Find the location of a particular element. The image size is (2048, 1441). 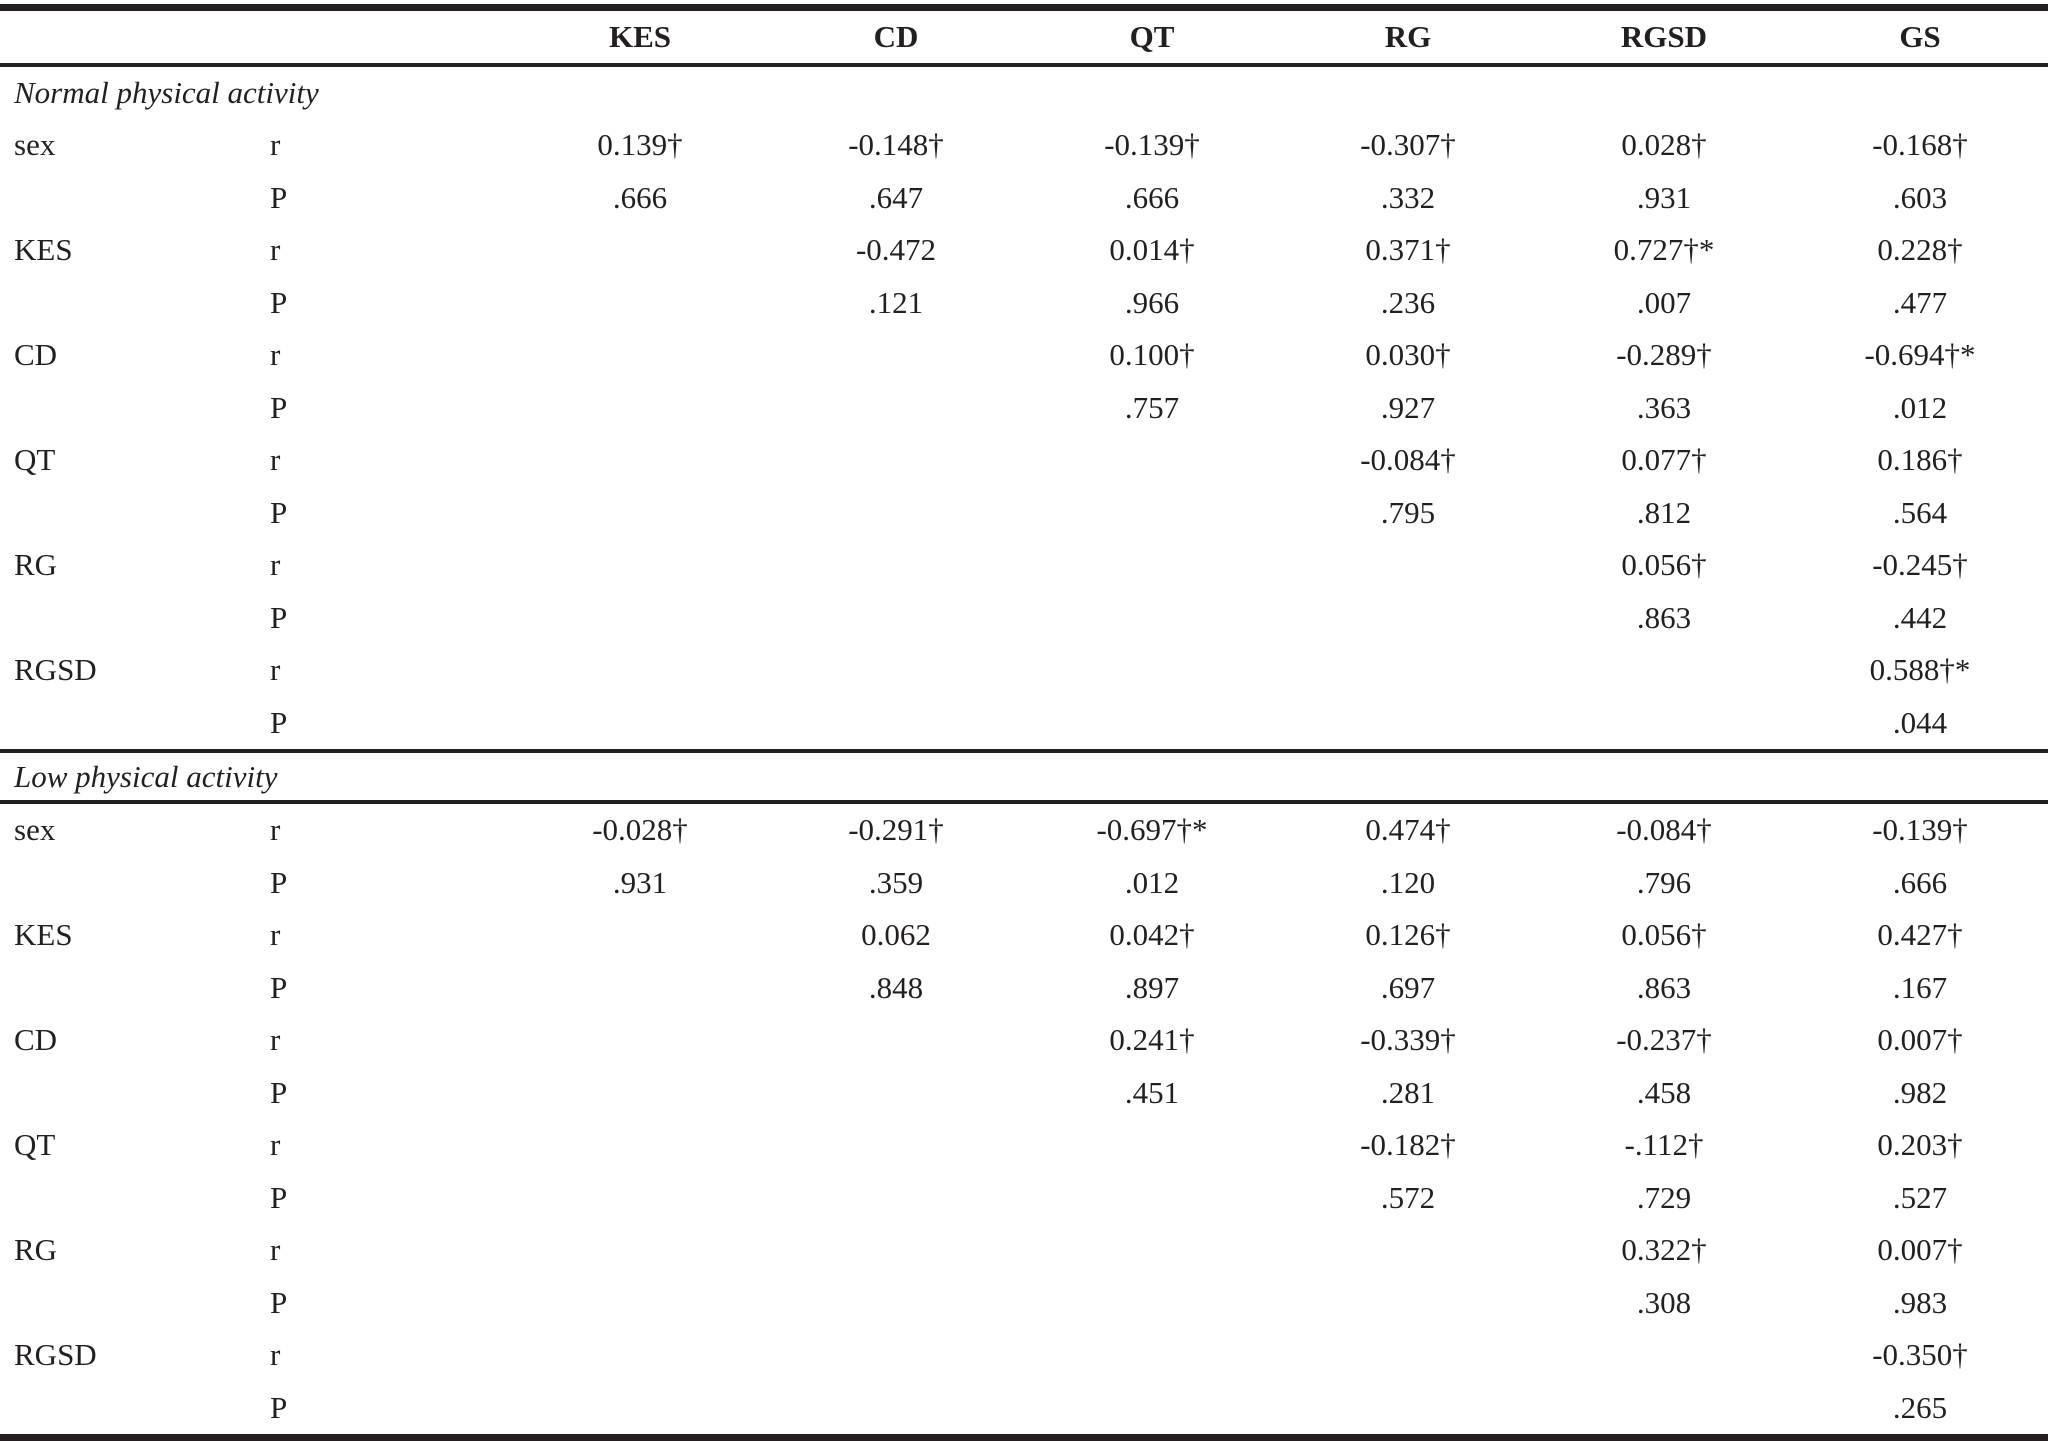

section-title: Low physical activity is located at coordinates (1024, 776).